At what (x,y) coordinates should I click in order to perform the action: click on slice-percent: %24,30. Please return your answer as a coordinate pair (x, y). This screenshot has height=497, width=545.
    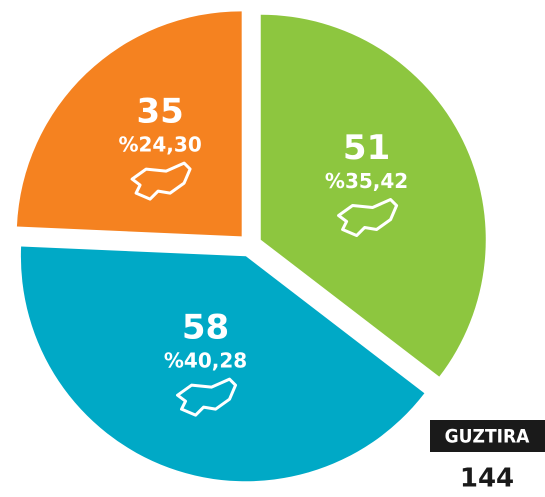
    Looking at the image, I should click on (159, 145).